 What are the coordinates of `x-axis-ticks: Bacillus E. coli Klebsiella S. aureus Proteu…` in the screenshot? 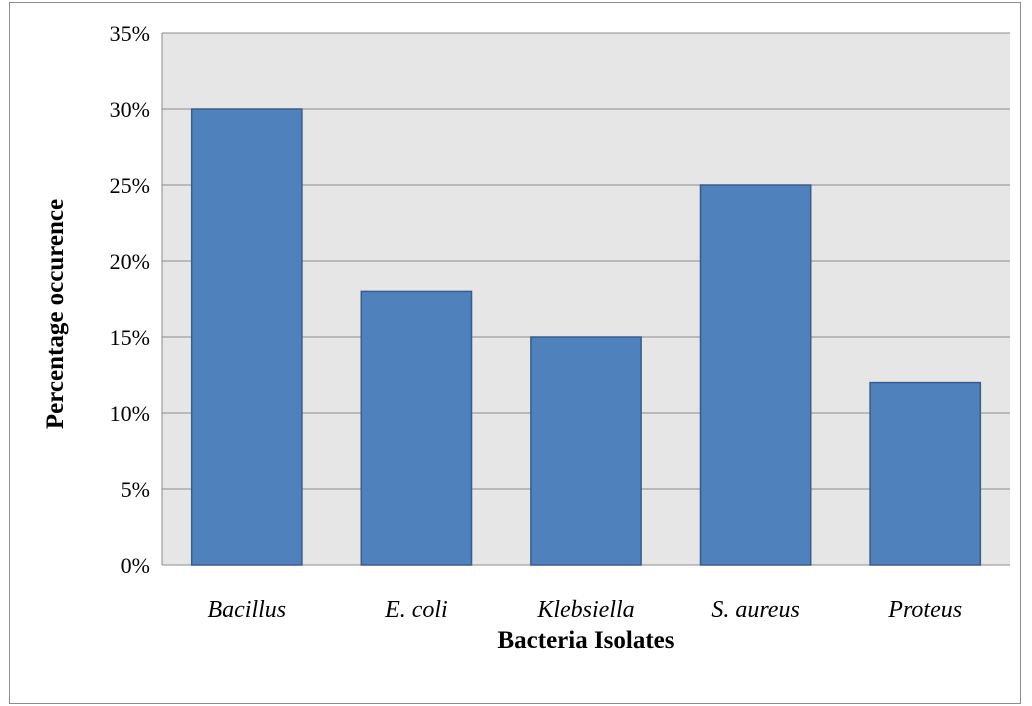 It's located at (584, 610).